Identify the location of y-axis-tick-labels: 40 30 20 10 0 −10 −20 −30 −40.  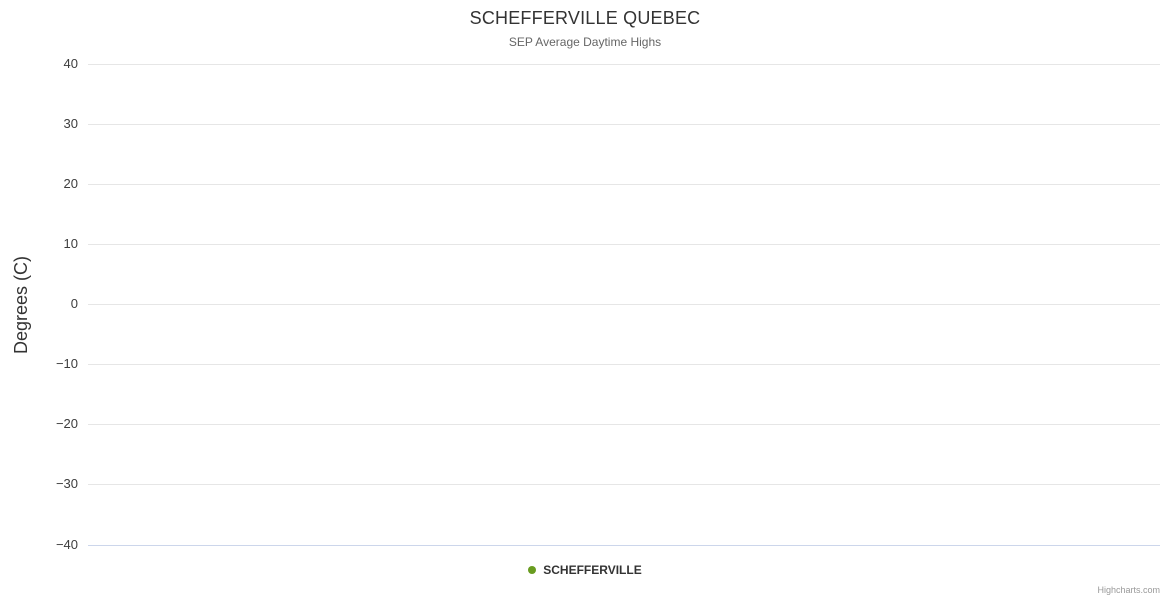
(39, 300).